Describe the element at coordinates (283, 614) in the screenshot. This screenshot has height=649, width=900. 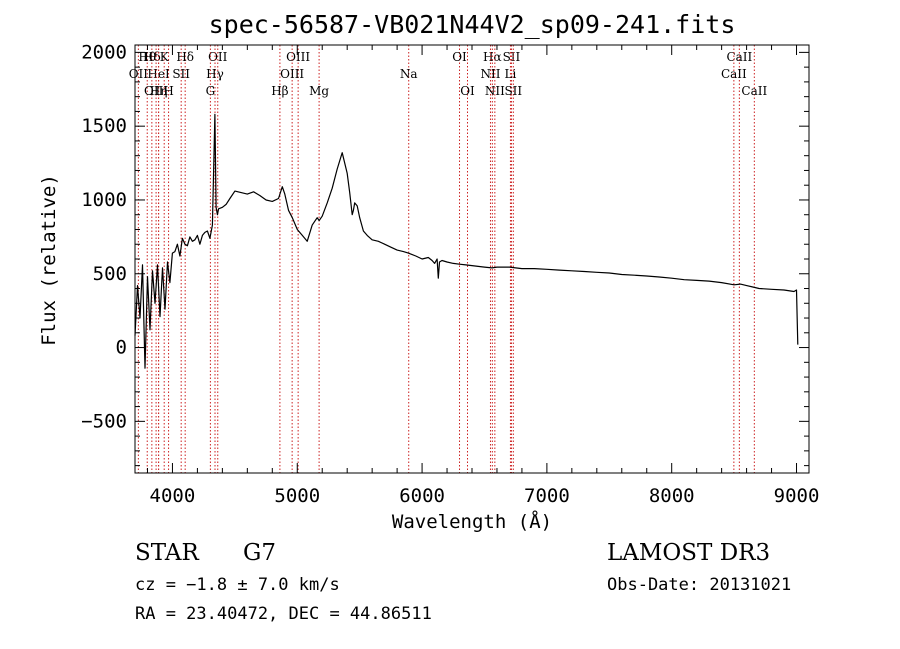
I see `ra-dec-coordinates: RA = 23.40472, DEC = 44.86511` at that location.